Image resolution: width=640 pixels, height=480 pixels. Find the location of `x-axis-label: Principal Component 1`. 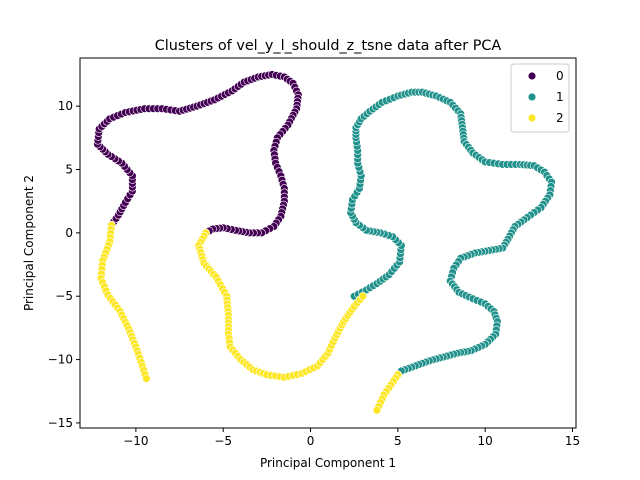

x-axis-label: Principal Component 1 is located at coordinates (328, 463).